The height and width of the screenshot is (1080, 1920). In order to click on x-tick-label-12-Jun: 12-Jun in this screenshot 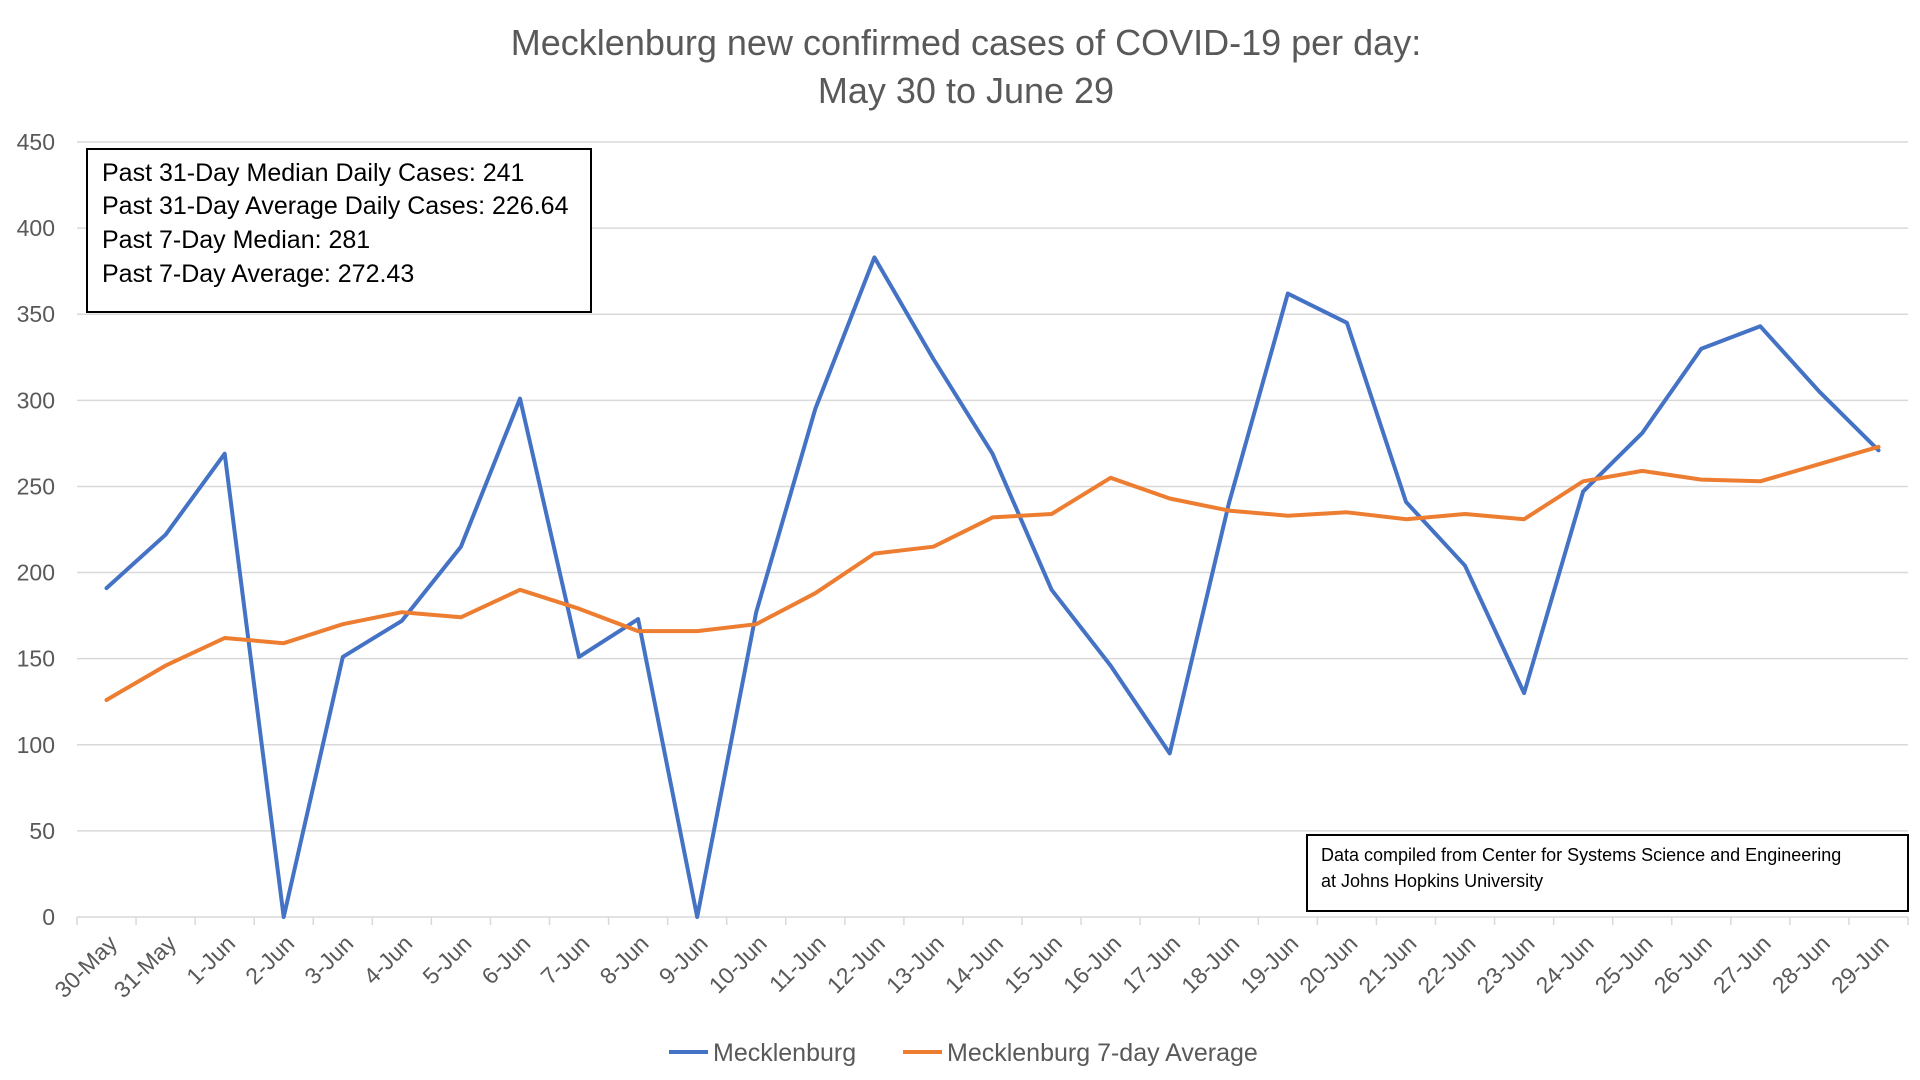, I will do `click(856, 964)`.